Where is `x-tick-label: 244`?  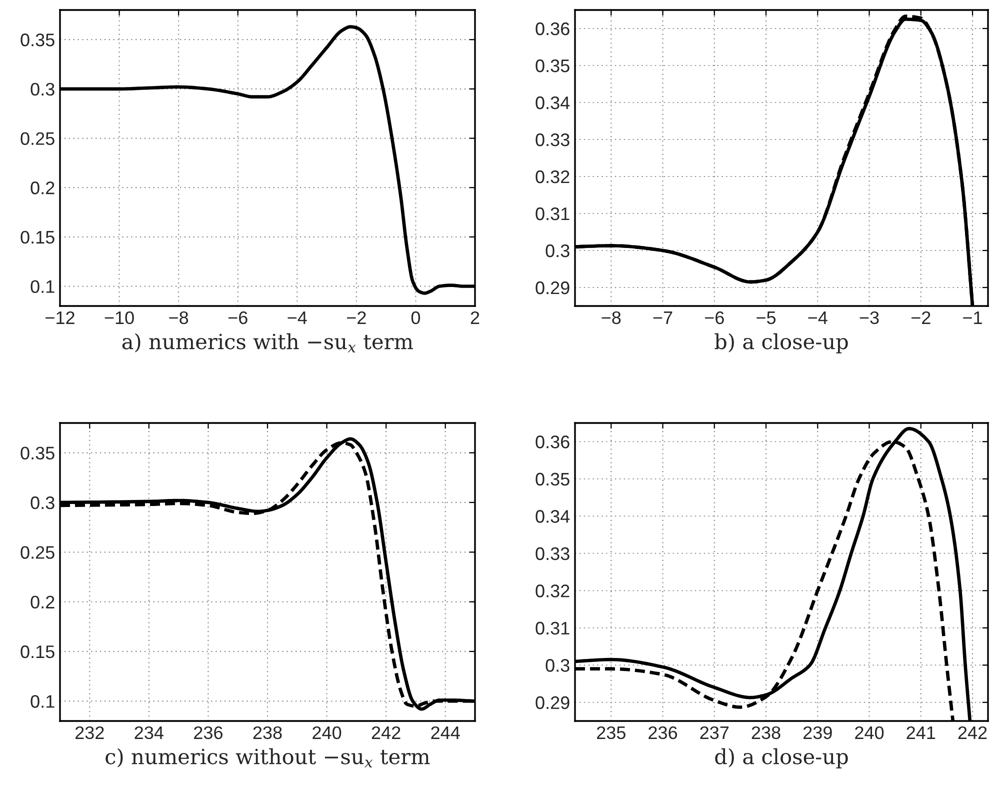
x-tick-label: 244 is located at coordinates (445, 732).